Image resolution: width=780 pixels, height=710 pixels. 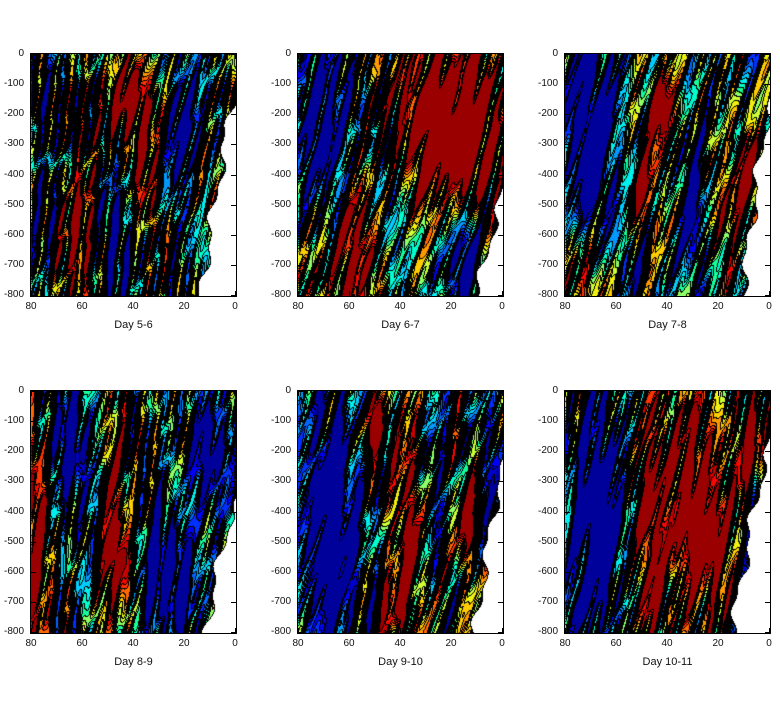 What do you see at coordinates (133, 325) in the screenshot?
I see `x-axis-label: Day 5-6` at bounding box center [133, 325].